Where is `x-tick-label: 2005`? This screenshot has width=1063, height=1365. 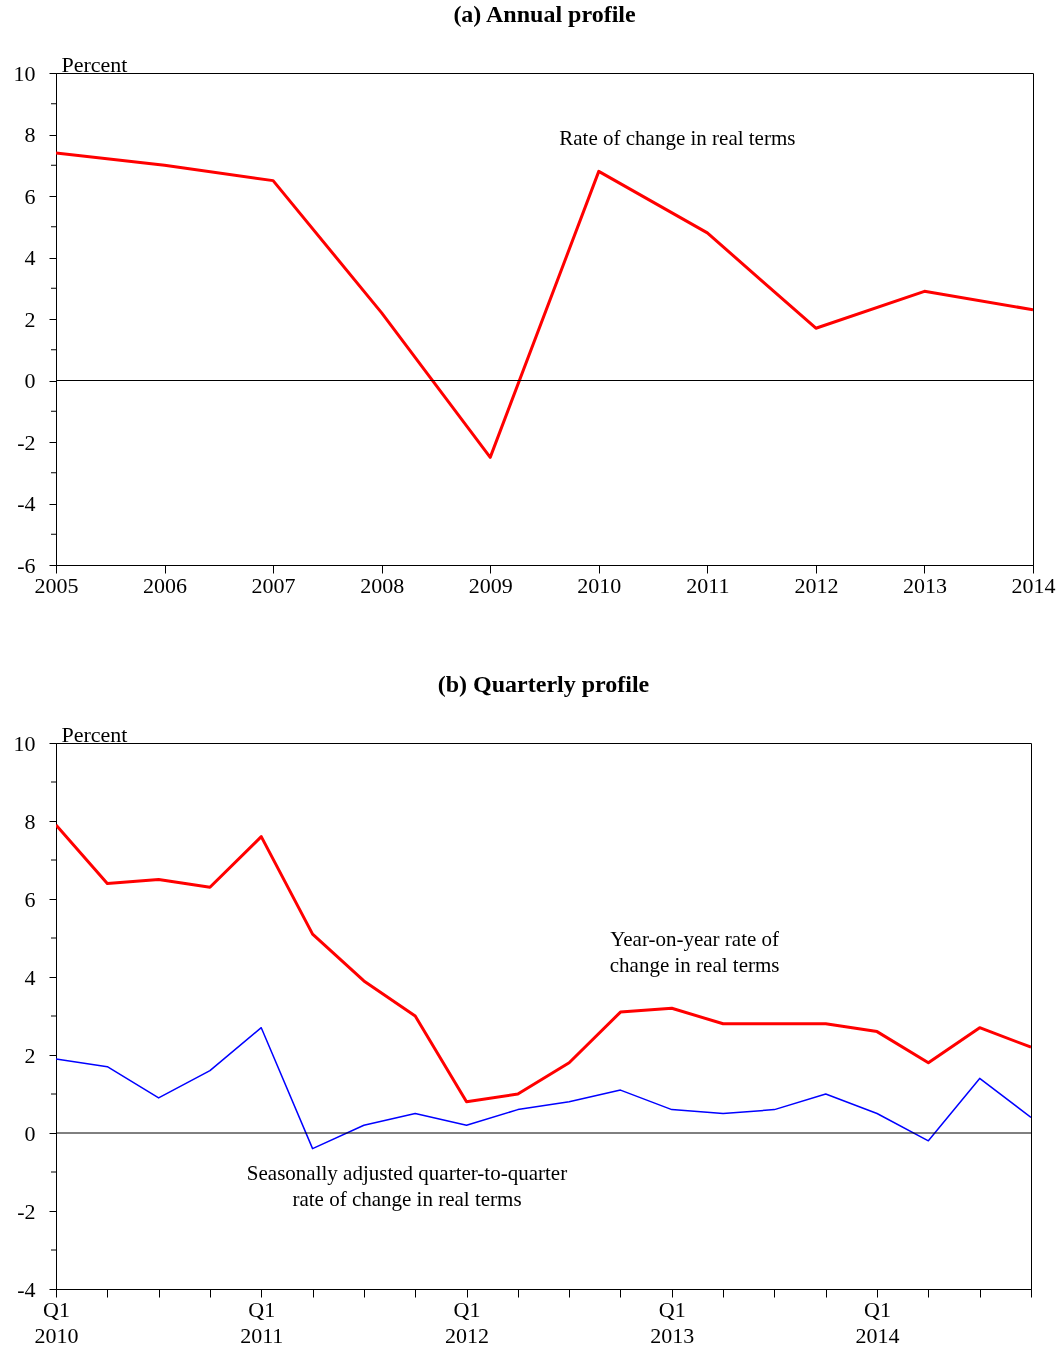 x-tick-label: 2005 is located at coordinates (56, 585).